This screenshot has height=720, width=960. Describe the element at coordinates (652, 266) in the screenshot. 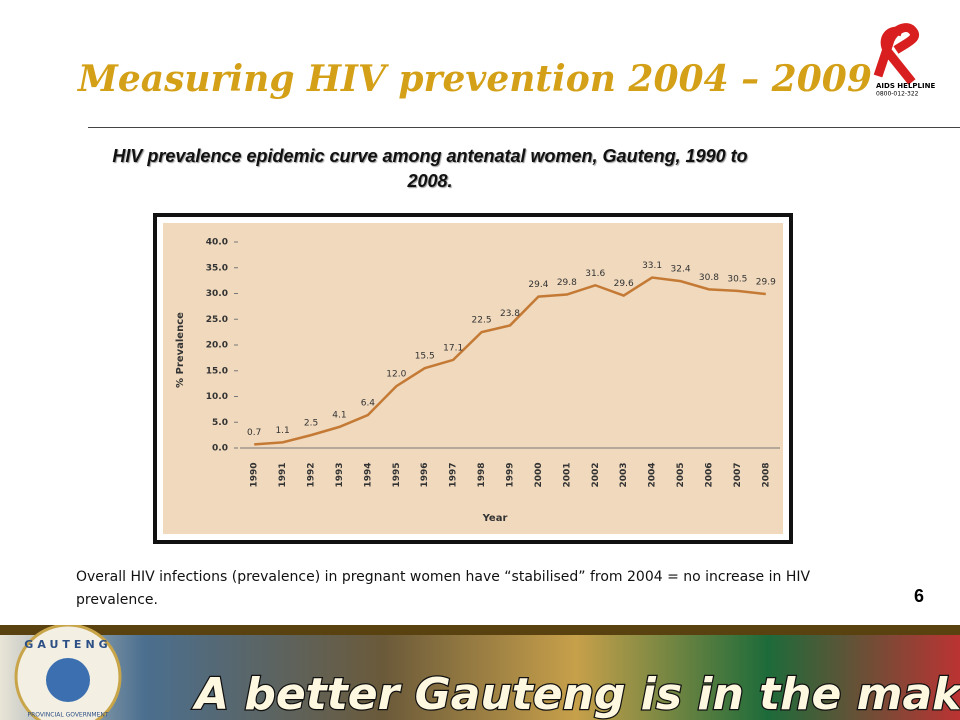

I see `data-label: 33.1` at that location.